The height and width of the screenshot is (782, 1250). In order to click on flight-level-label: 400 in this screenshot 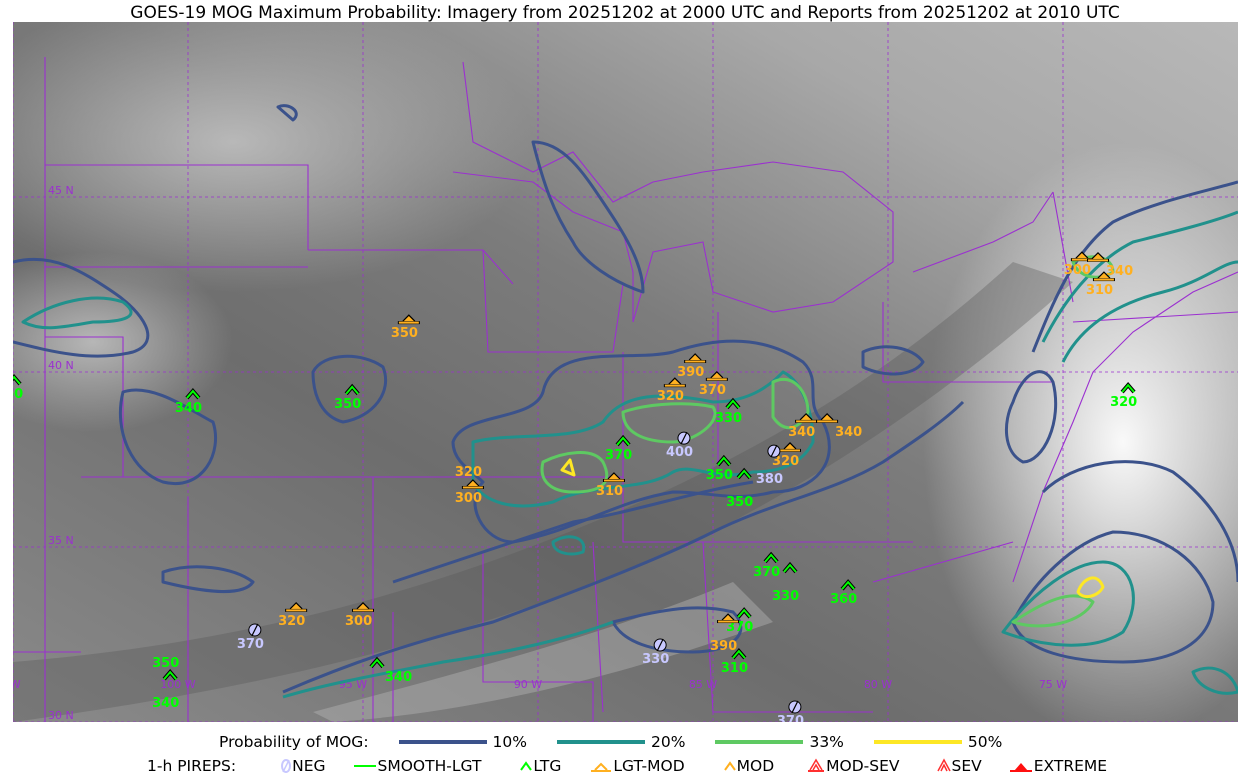, I will do `click(679, 452)`.